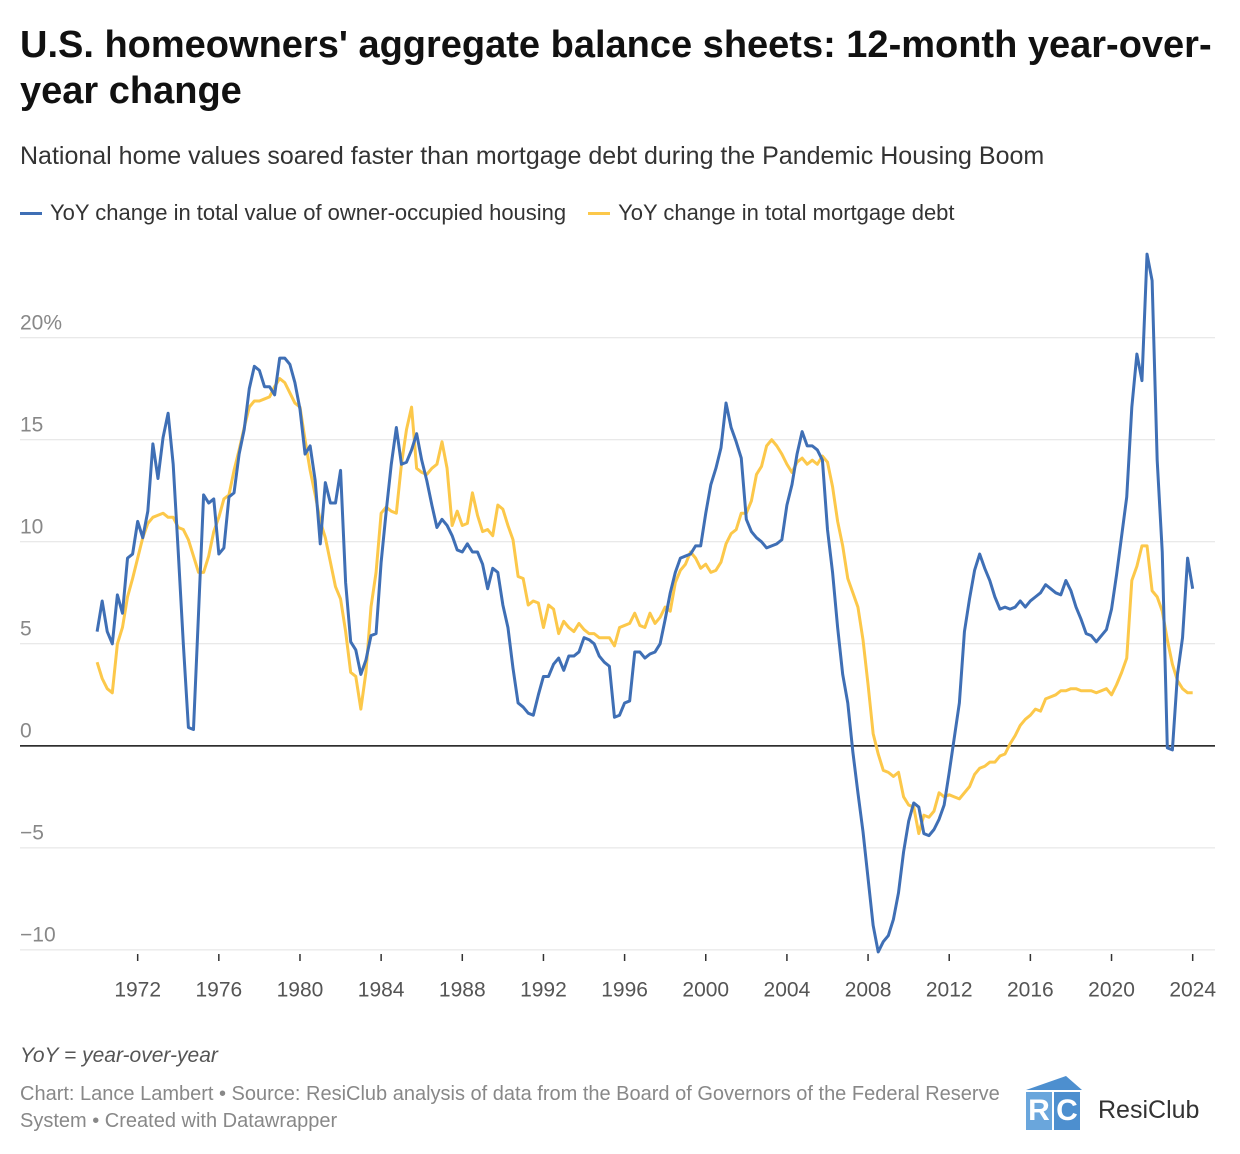 This screenshot has height=1154, width=1240. I want to click on x-tick-label: 1988, so click(462, 990).